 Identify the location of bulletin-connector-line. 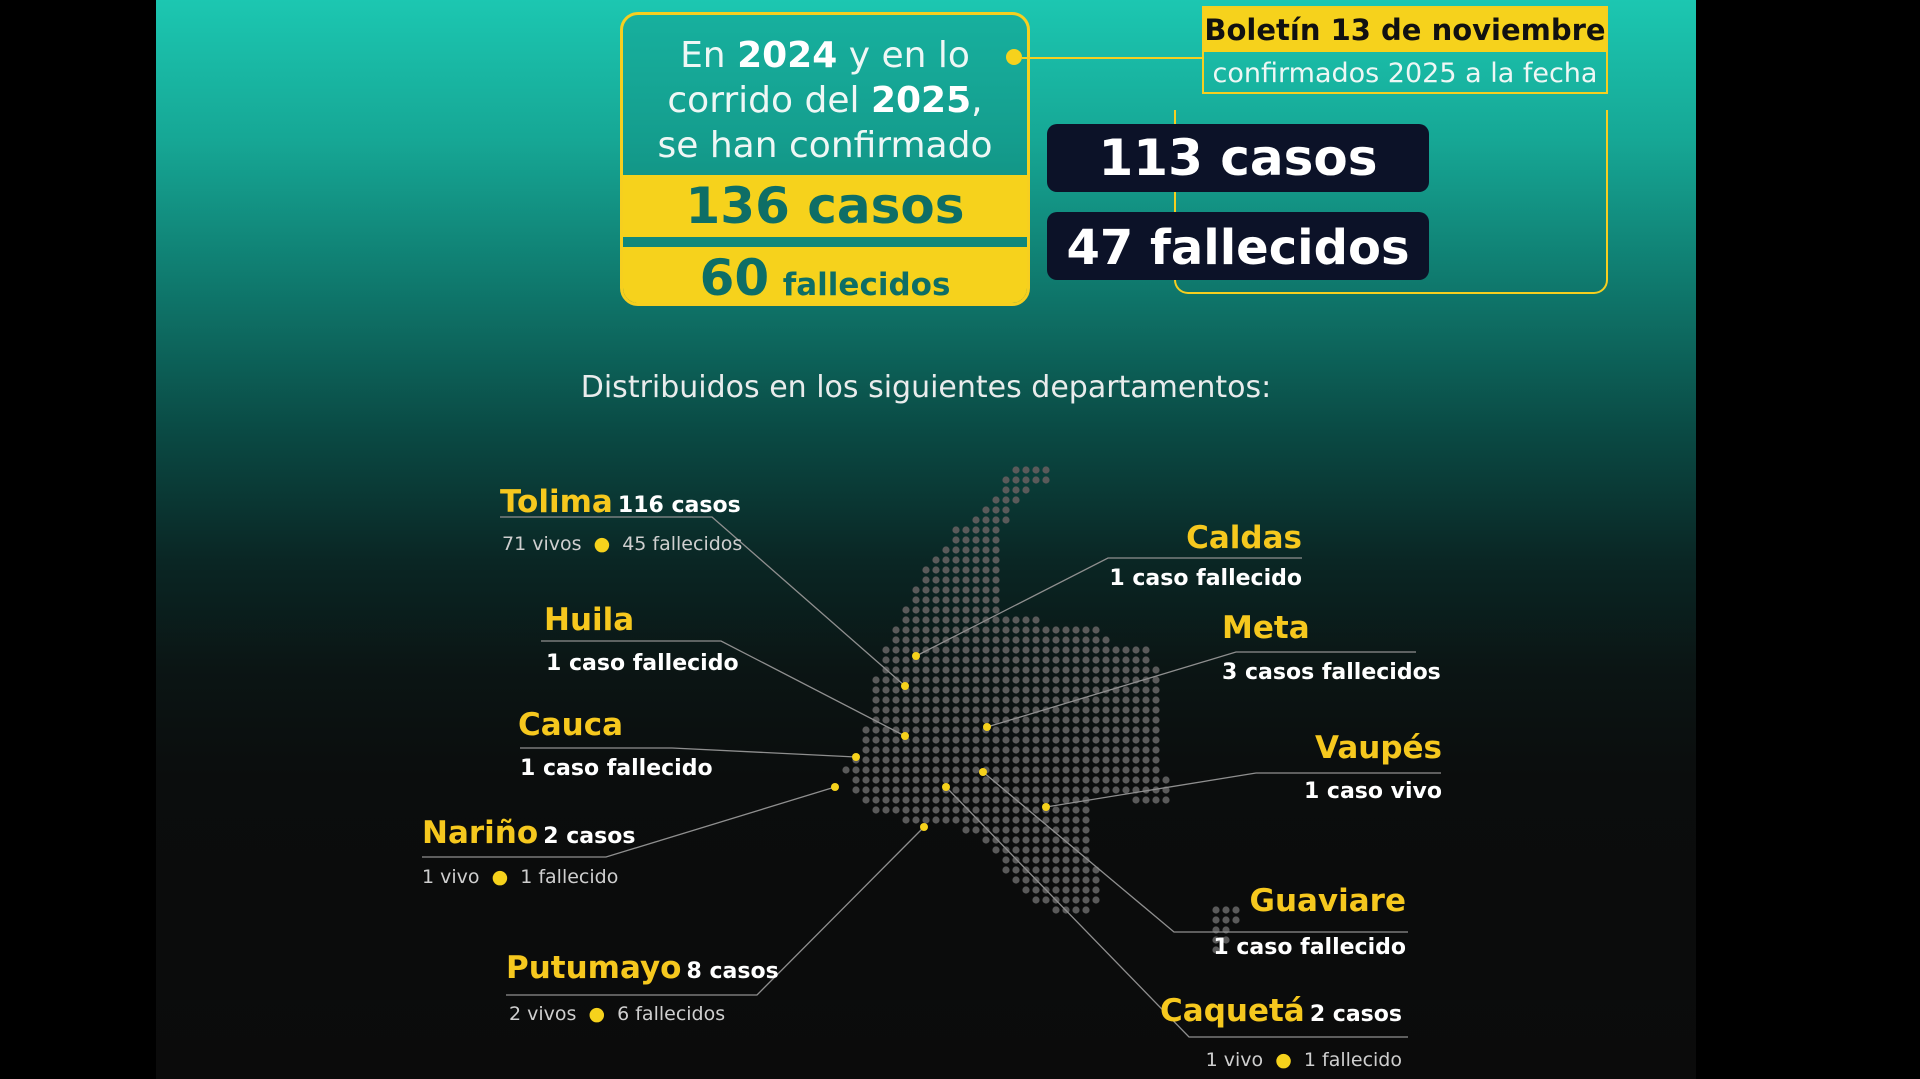
(1112, 58).